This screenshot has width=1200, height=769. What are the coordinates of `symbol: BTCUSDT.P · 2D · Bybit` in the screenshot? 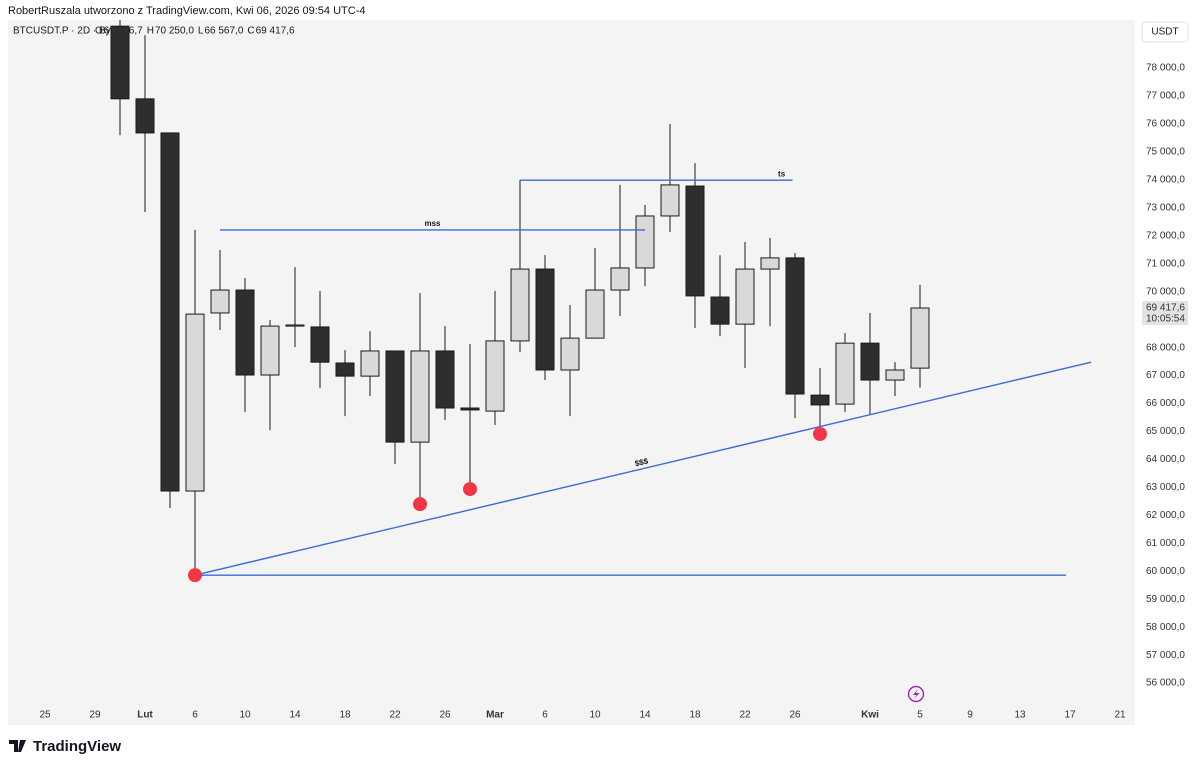 It's located at (67, 31).